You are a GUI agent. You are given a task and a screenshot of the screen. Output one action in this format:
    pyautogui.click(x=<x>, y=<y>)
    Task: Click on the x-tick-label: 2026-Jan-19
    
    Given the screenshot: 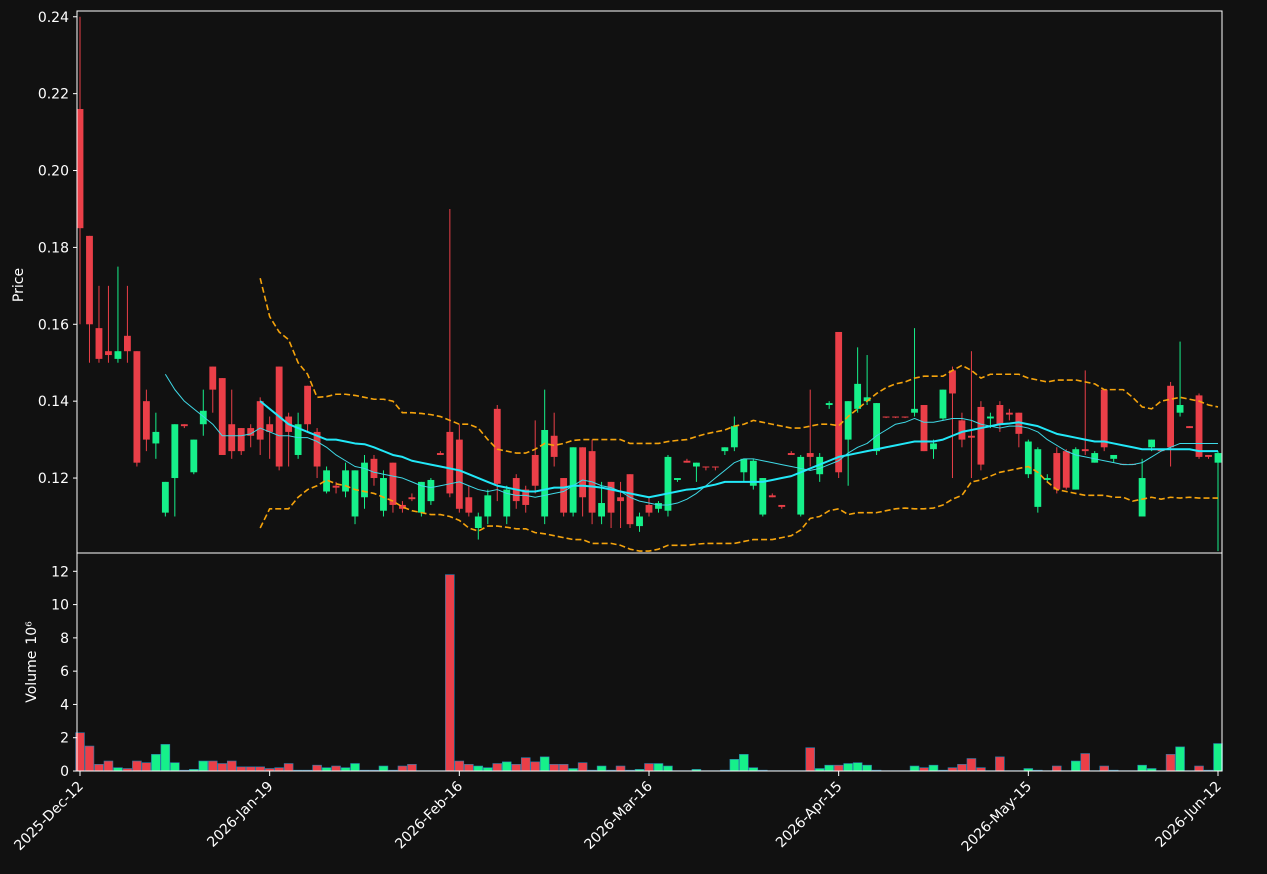 What is the action you would take?
    pyautogui.click(x=240, y=815)
    